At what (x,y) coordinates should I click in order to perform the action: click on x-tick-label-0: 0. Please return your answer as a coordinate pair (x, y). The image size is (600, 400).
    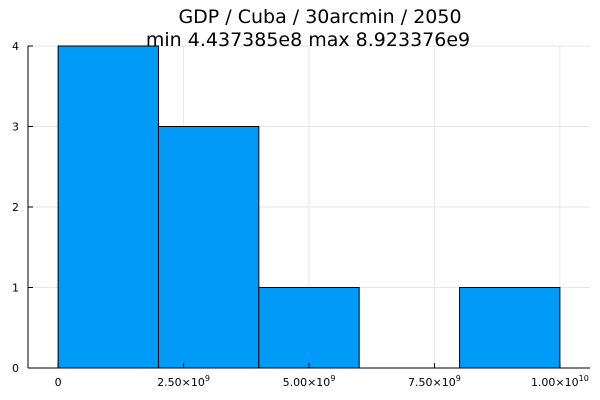
    Looking at the image, I should click on (58, 382).